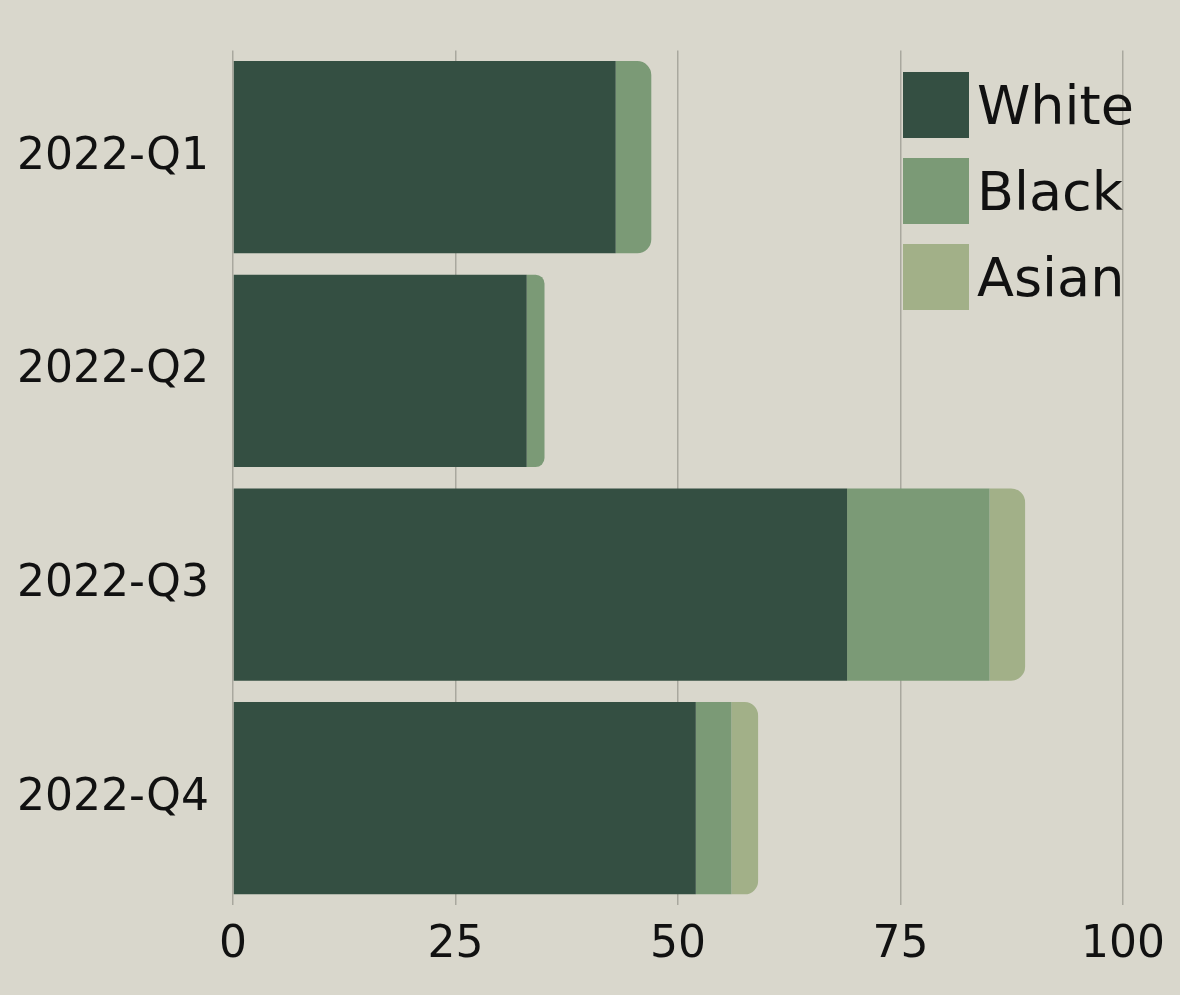 Image resolution: width=1180 pixels, height=995 pixels. What do you see at coordinates (900, 941) in the screenshot?
I see `x-tick-label: 75` at bounding box center [900, 941].